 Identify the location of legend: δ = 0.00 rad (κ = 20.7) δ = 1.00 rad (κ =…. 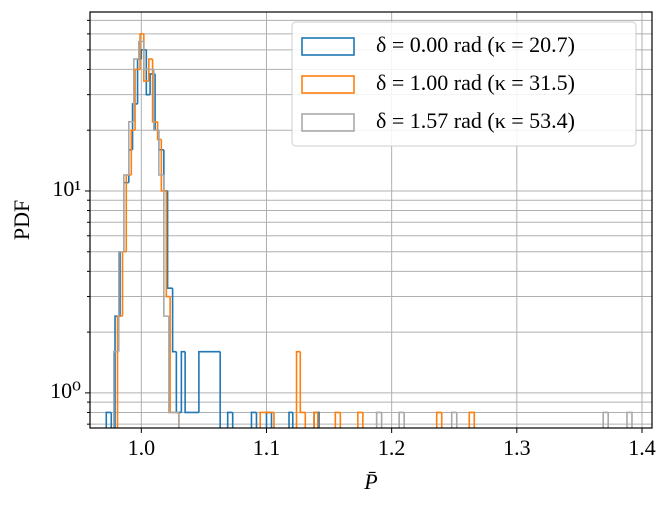
(464, 84).